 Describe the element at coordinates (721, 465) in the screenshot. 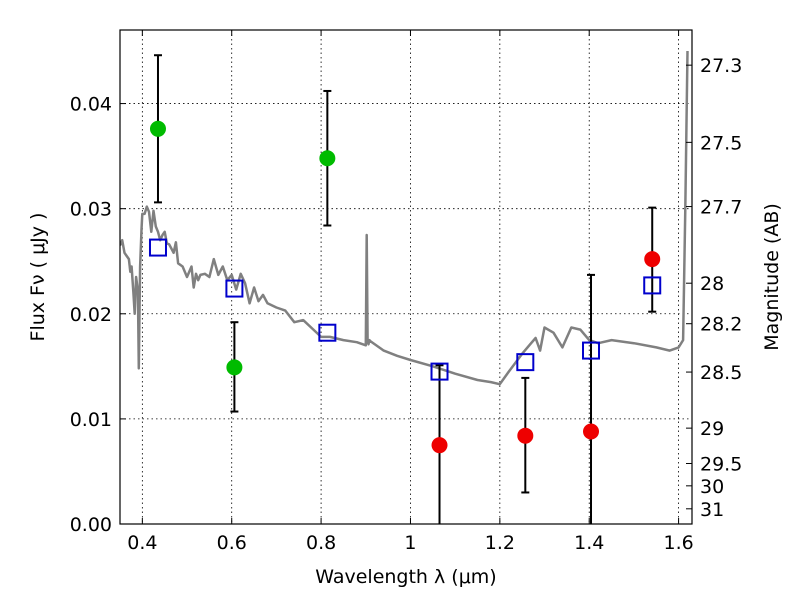

I see `mag-tick-label: 29.5` at that location.